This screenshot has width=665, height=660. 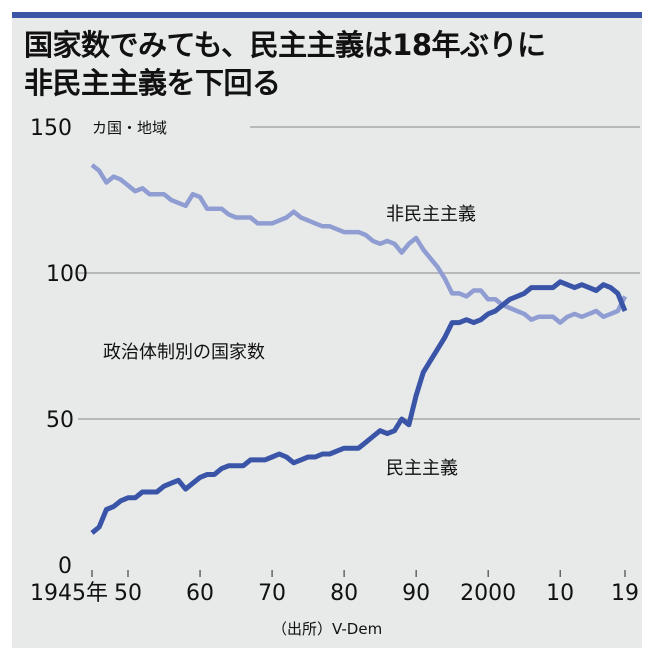 What do you see at coordinates (344, 593) in the screenshot?
I see `x-tick-label: 80` at bounding box center [344, 593].